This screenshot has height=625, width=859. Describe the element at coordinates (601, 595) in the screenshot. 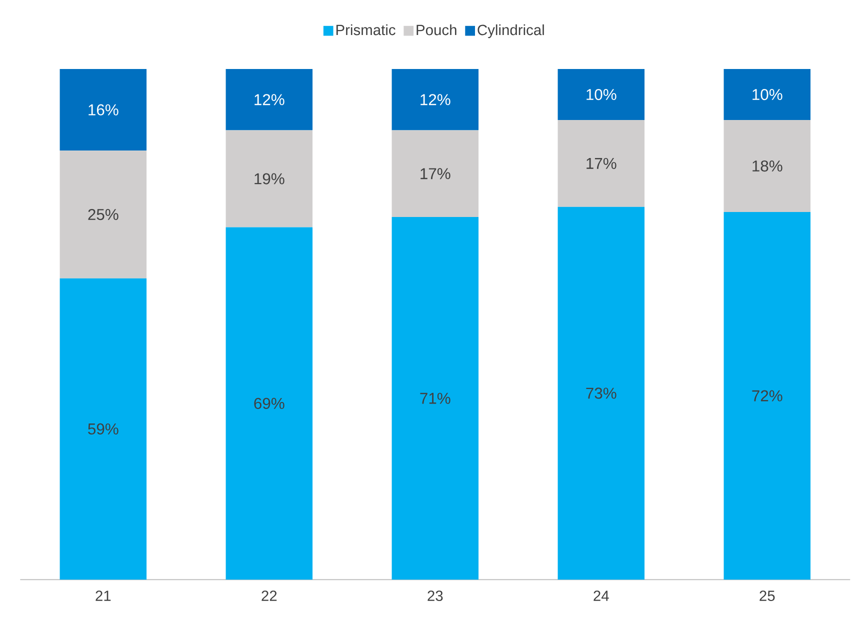

I see `x-tick-label: 24` at that location.